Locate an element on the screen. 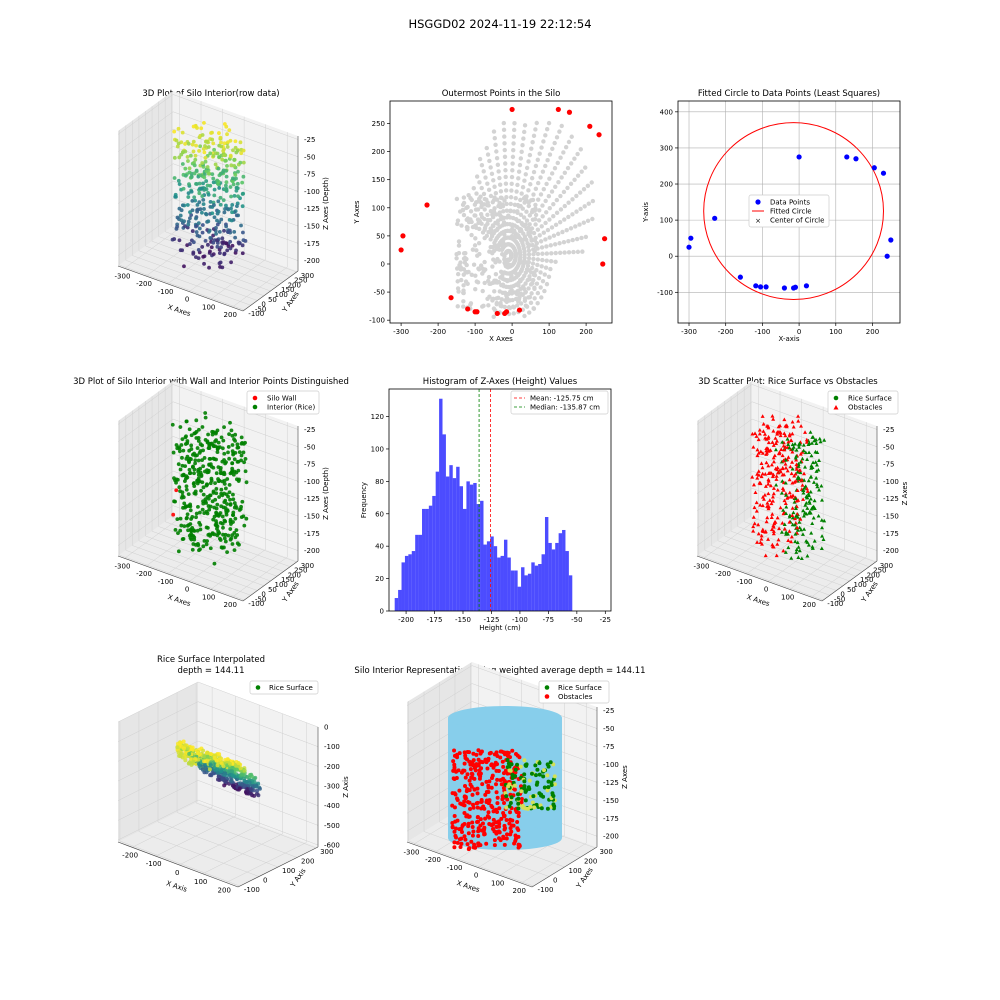 The width and height of the screenshot is (1000, 1000). x-axis-label: X Axes is located at coordinates (758, 600).